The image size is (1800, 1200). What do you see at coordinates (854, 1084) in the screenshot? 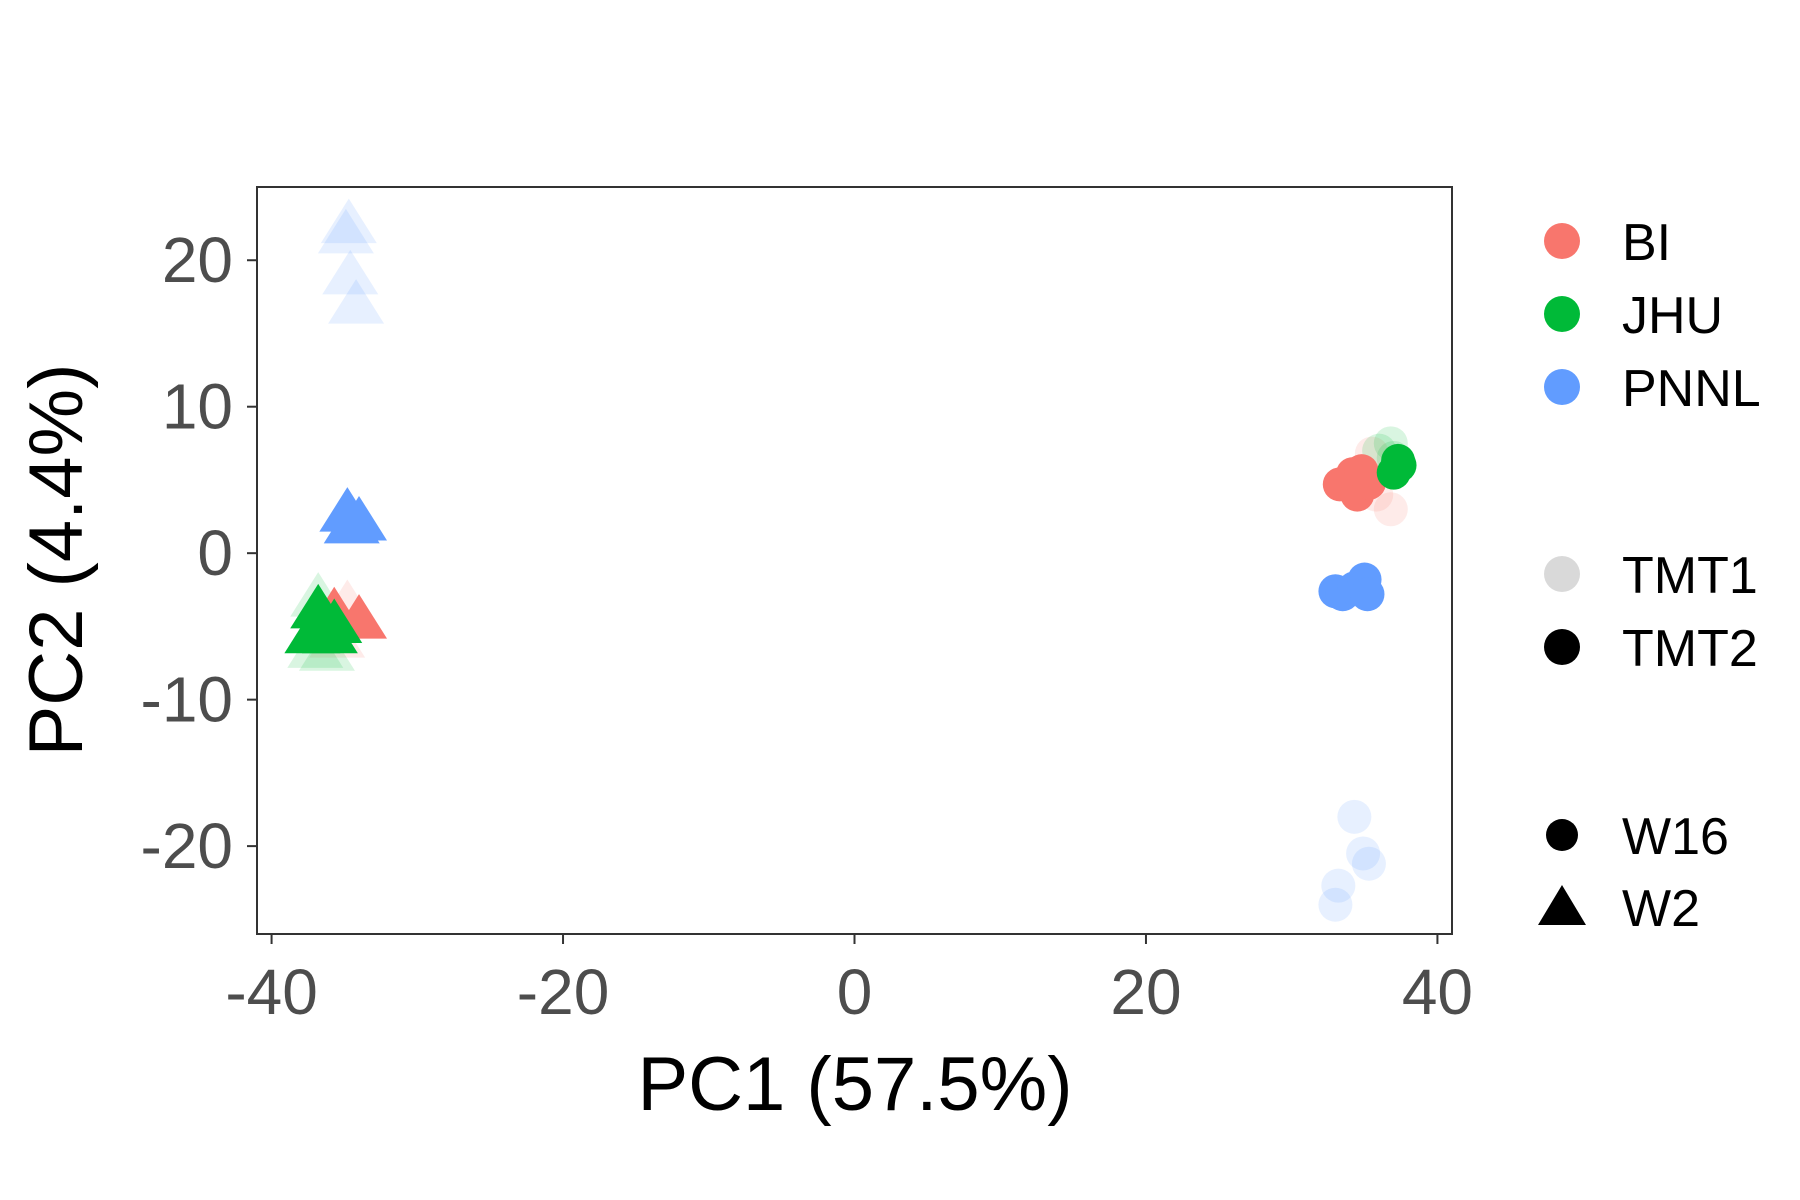
I see `x-axis-title: PC1 (57.5%)` at bounding box center [854, 1084].